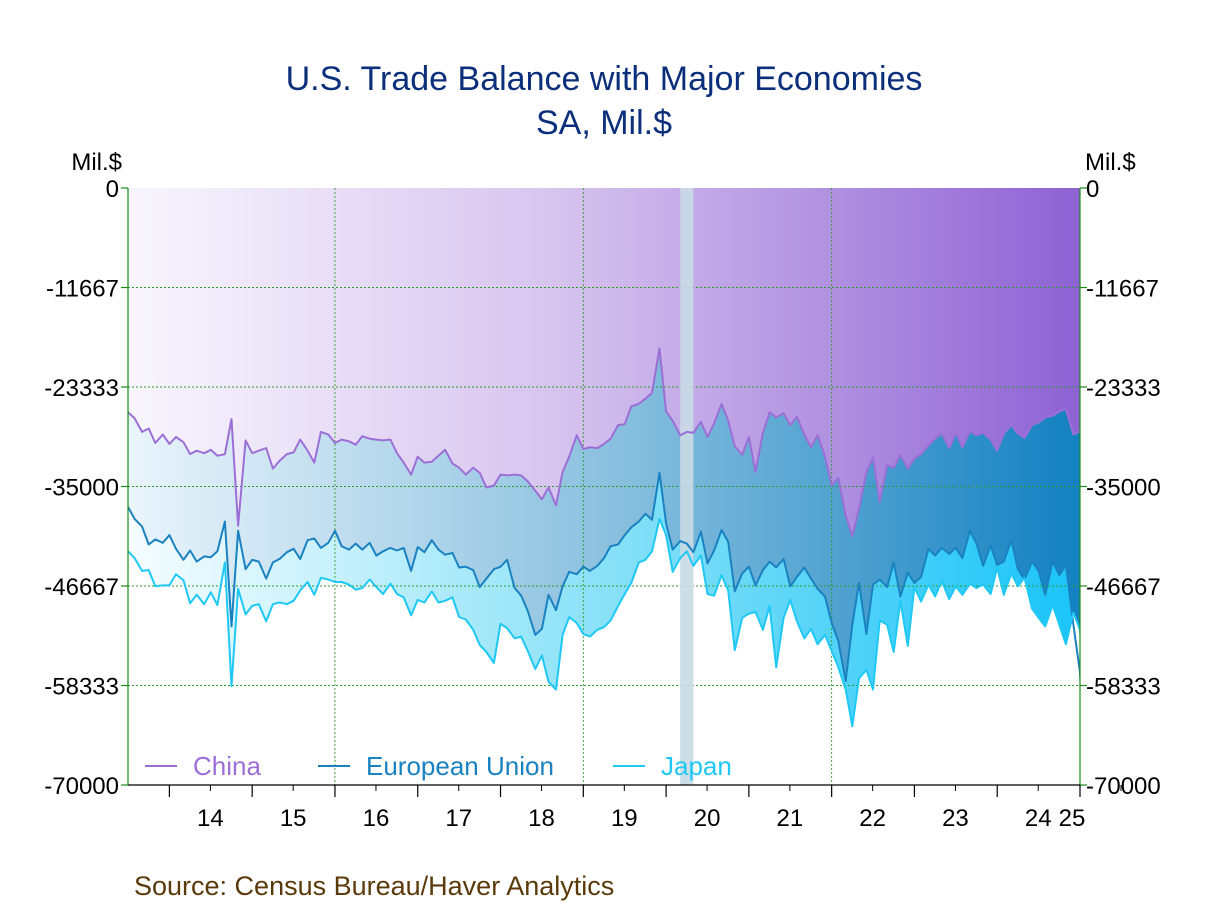 Image resolution: width=1208 pixels, height=906 pixels. What do you see at coordinates (1123, 587) in the screenshot?
I see `y-tick-label-right: -46667` at bounding box center [1123, 587].